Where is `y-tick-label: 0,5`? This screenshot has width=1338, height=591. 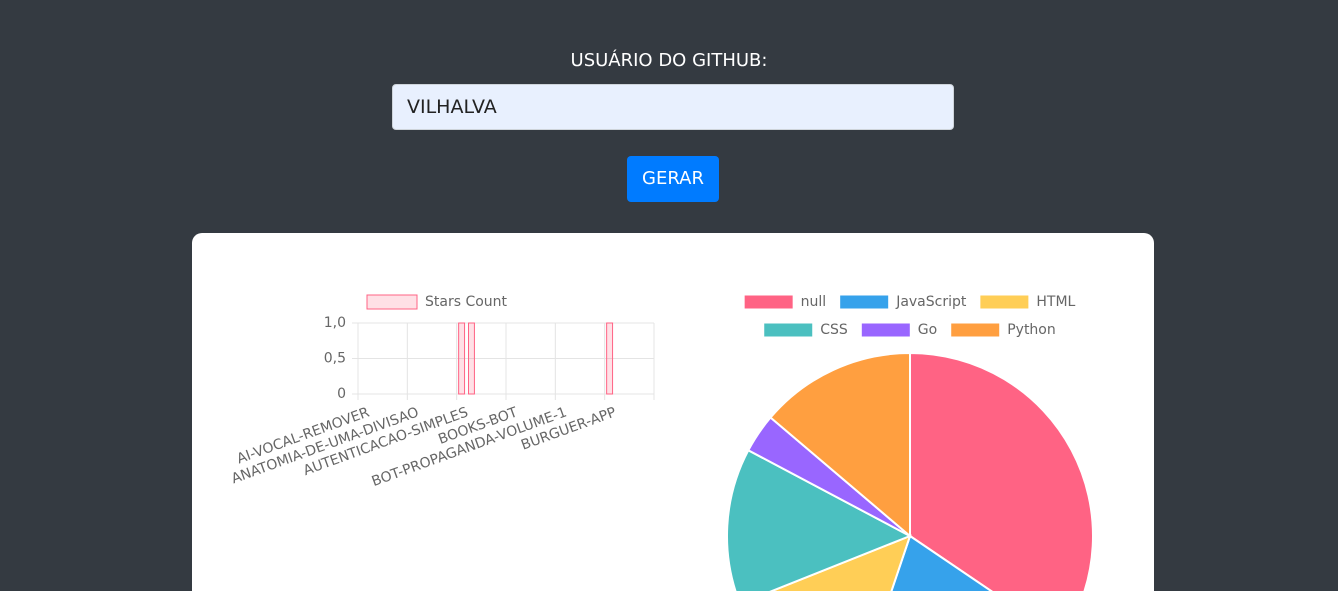
y-tick-label: 0,5 is located at coordinates (335, 359).